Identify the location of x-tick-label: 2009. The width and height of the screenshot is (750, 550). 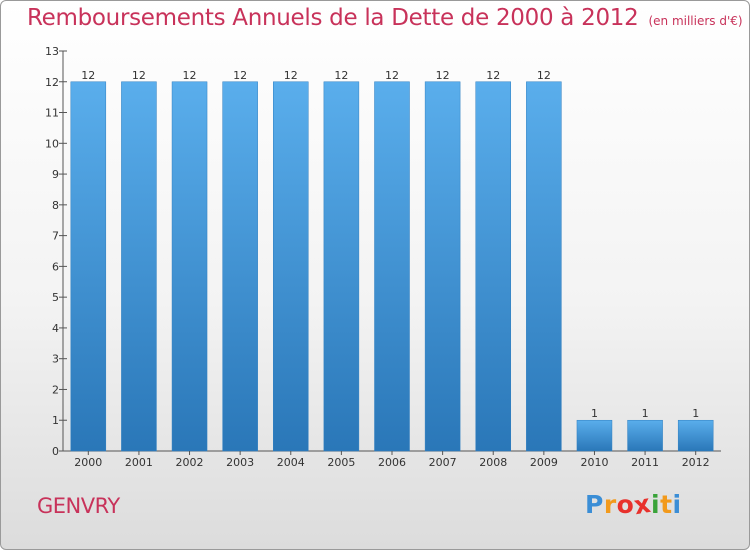
(544, 462).